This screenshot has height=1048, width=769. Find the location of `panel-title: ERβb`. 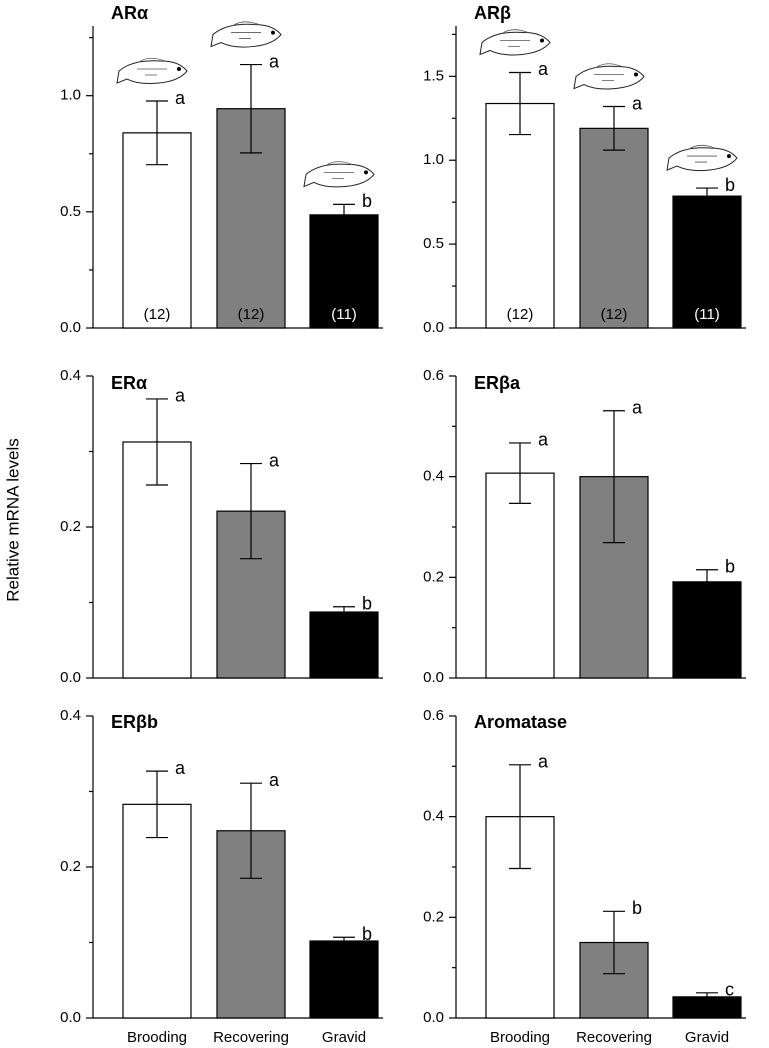

panel-title: ERβb is located at coordinates (134, 722).